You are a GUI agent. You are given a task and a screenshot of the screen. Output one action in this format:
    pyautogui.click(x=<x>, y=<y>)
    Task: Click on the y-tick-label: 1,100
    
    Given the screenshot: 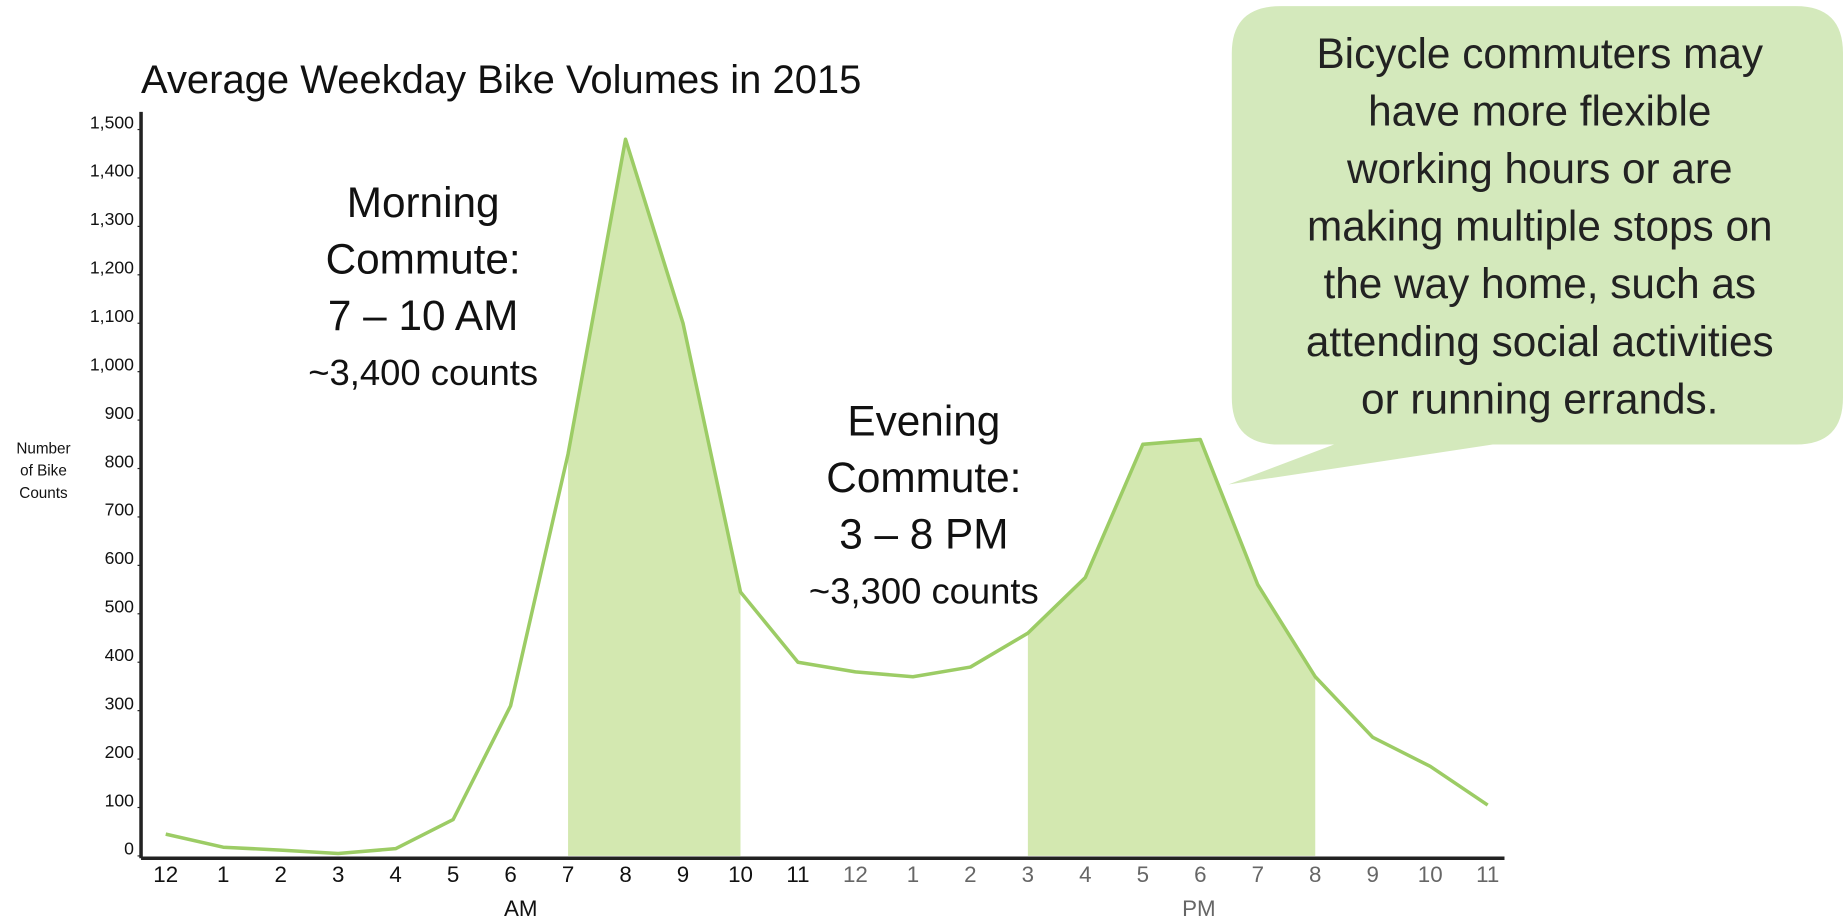 What is the action you would take?
    pyautogui.click(x=112, y=316)
    